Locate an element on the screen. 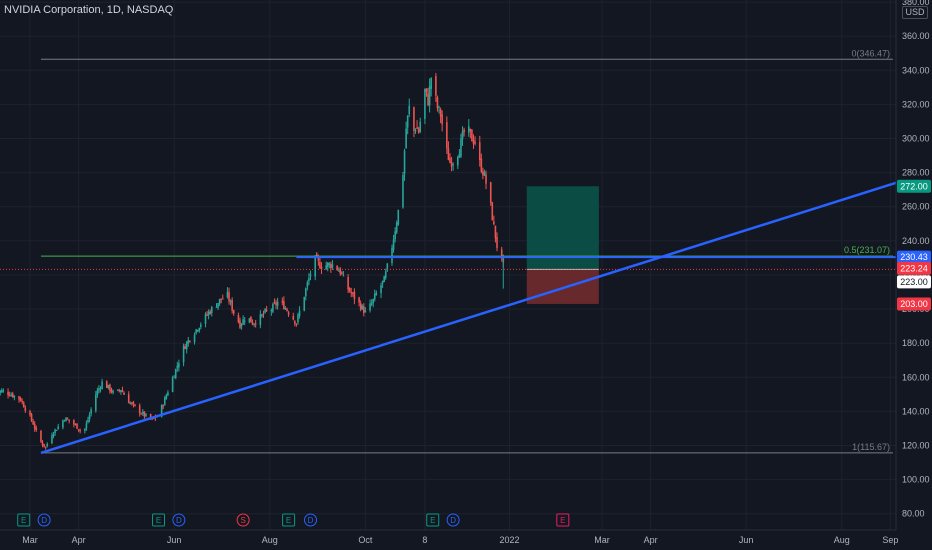 Image resolution: width=932 pixels, height=550 pixels. position-zones is located at coordinates (562, 245).